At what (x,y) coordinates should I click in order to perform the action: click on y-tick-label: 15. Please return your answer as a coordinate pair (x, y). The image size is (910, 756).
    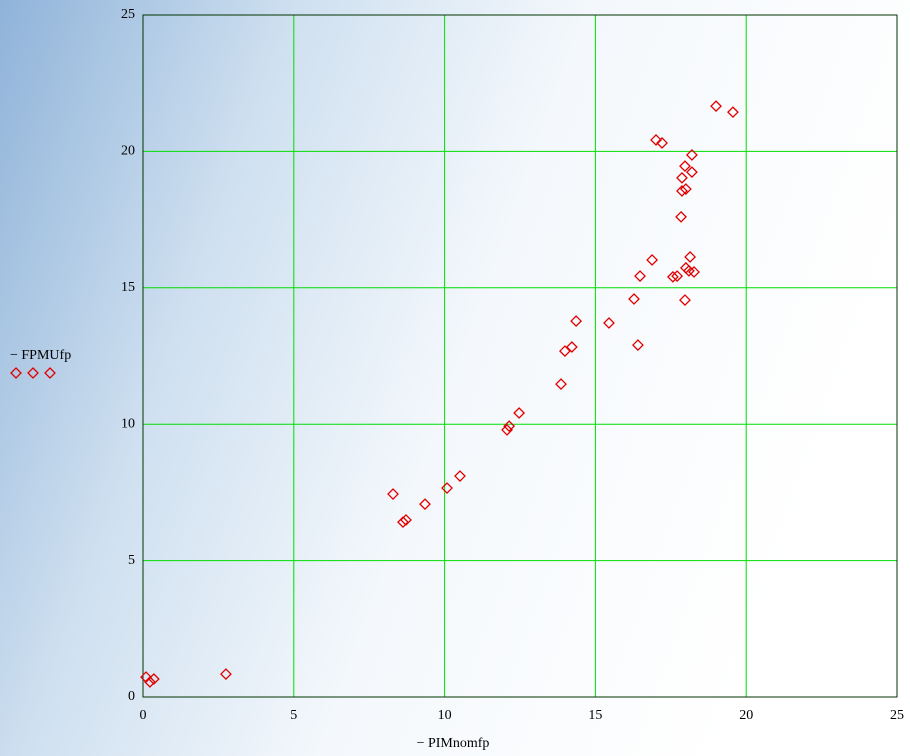
    Looking at the image, I should click on (128, 287).